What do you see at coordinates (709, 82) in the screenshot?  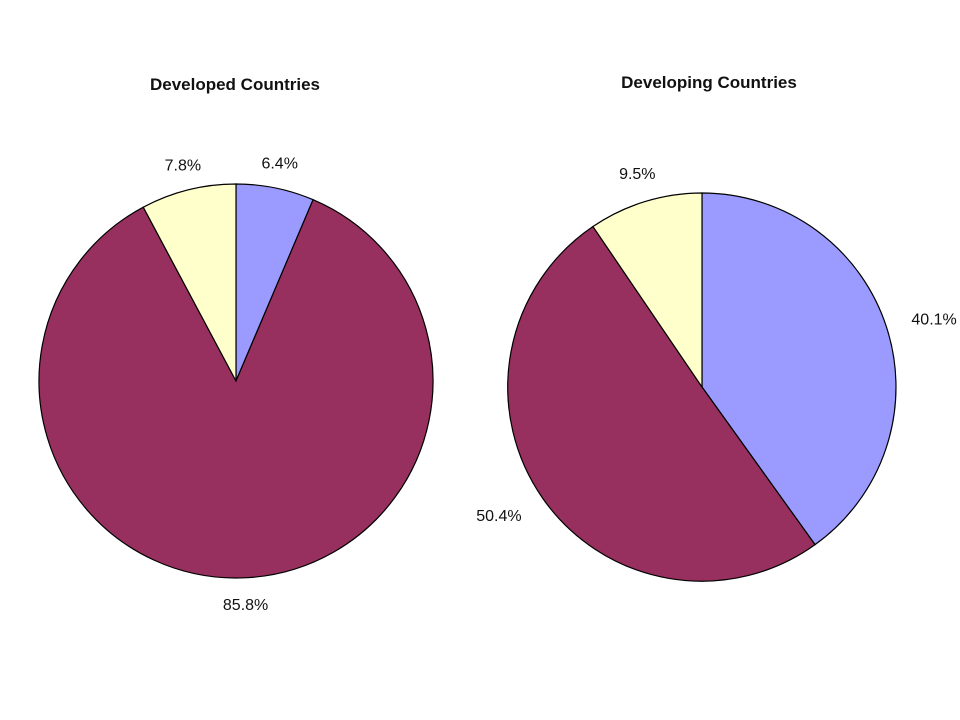 I see `chart-title-developing: Developing Countries` at bounding box center [709, 82].